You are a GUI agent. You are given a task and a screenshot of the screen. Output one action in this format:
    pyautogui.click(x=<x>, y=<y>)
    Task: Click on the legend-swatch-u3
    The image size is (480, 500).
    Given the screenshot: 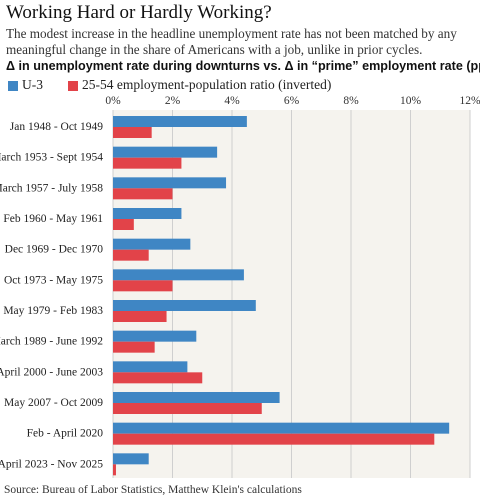 What is the action you would take?
    pyautogui.click(x=13, y=86)
    